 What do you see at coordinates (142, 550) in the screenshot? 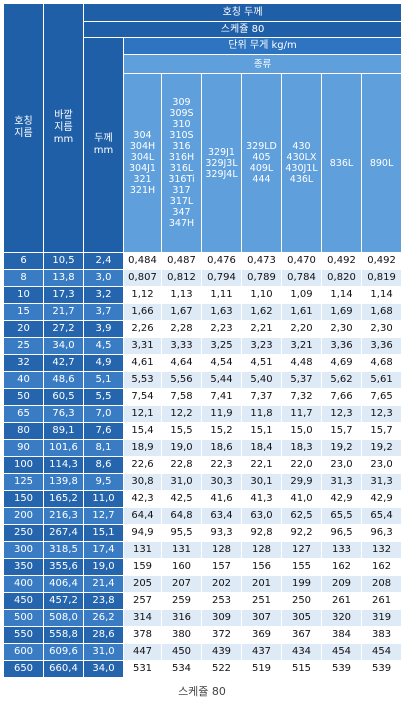
I see `weight-cell: 131` at bounding box center [142, 550].